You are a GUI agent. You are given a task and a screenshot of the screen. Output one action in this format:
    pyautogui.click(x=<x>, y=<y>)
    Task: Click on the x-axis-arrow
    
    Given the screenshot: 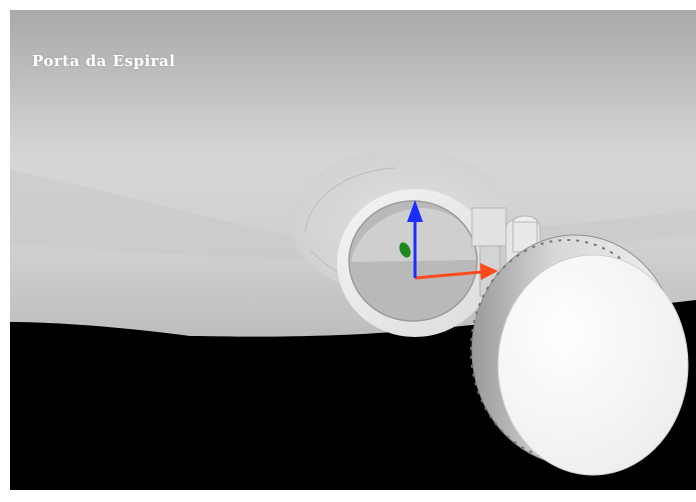 What is the action you would take?
    pyautogui.click(x=448, y=275)
    